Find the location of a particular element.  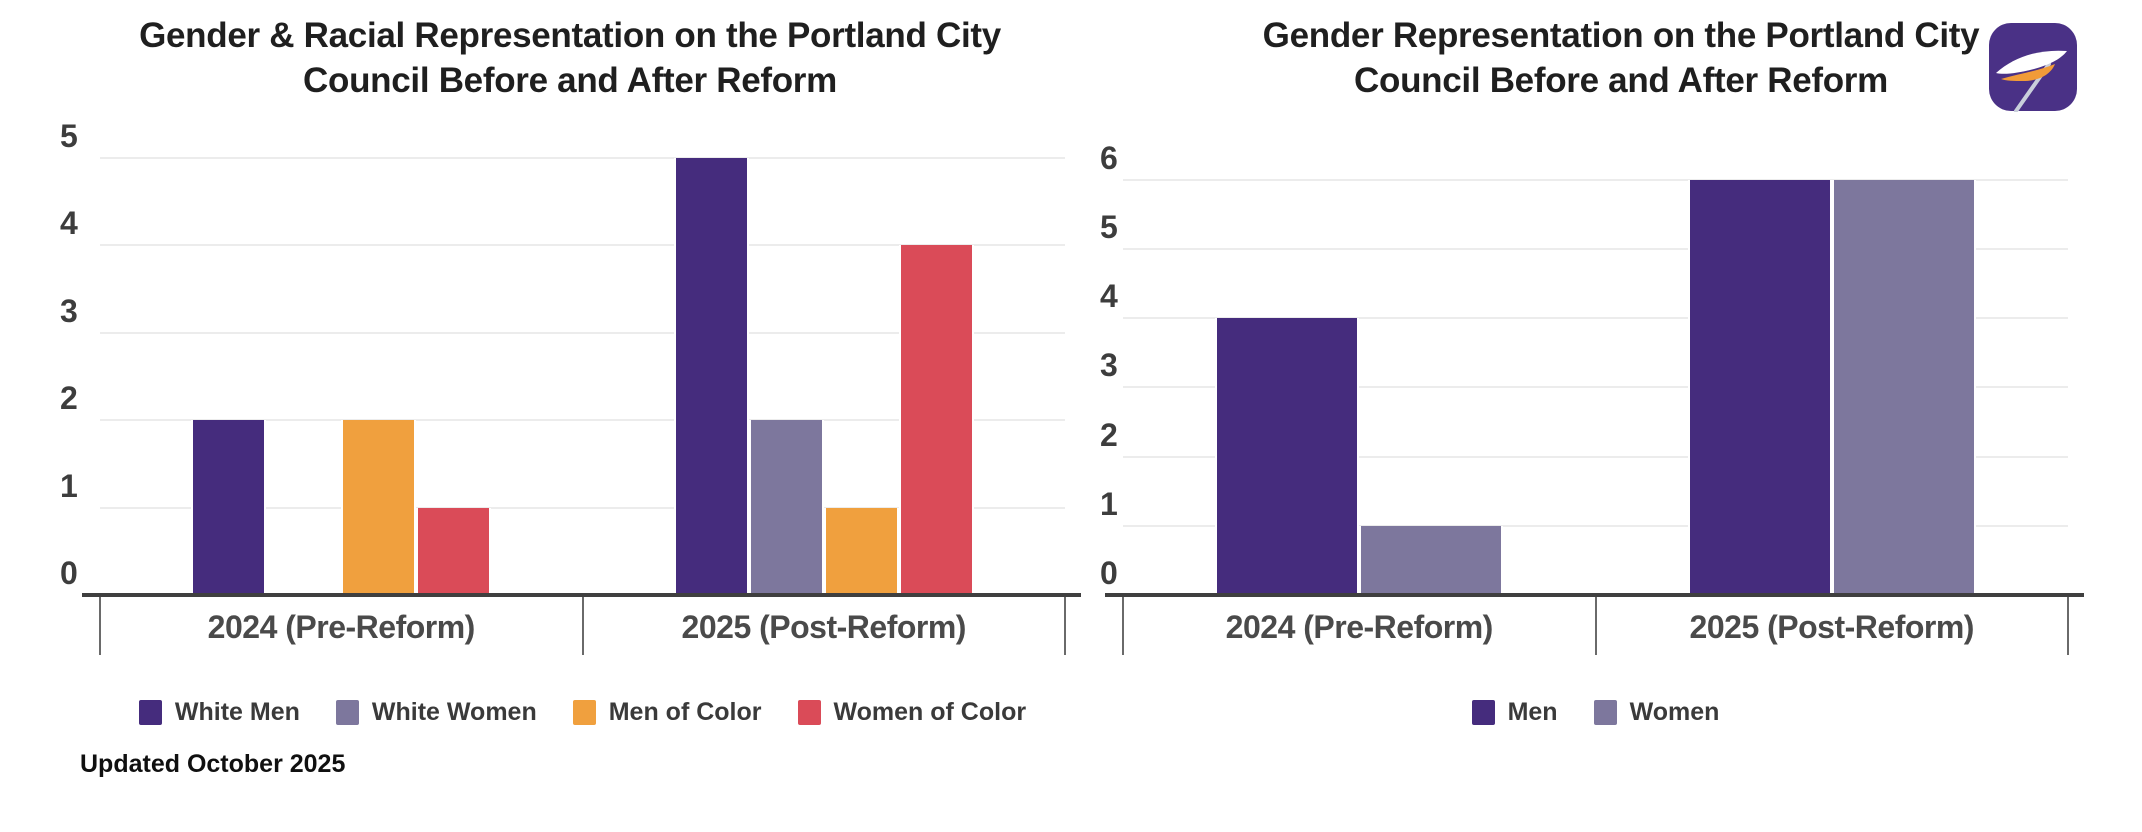

legend-label: Women is located at coordinates (1674, 712).